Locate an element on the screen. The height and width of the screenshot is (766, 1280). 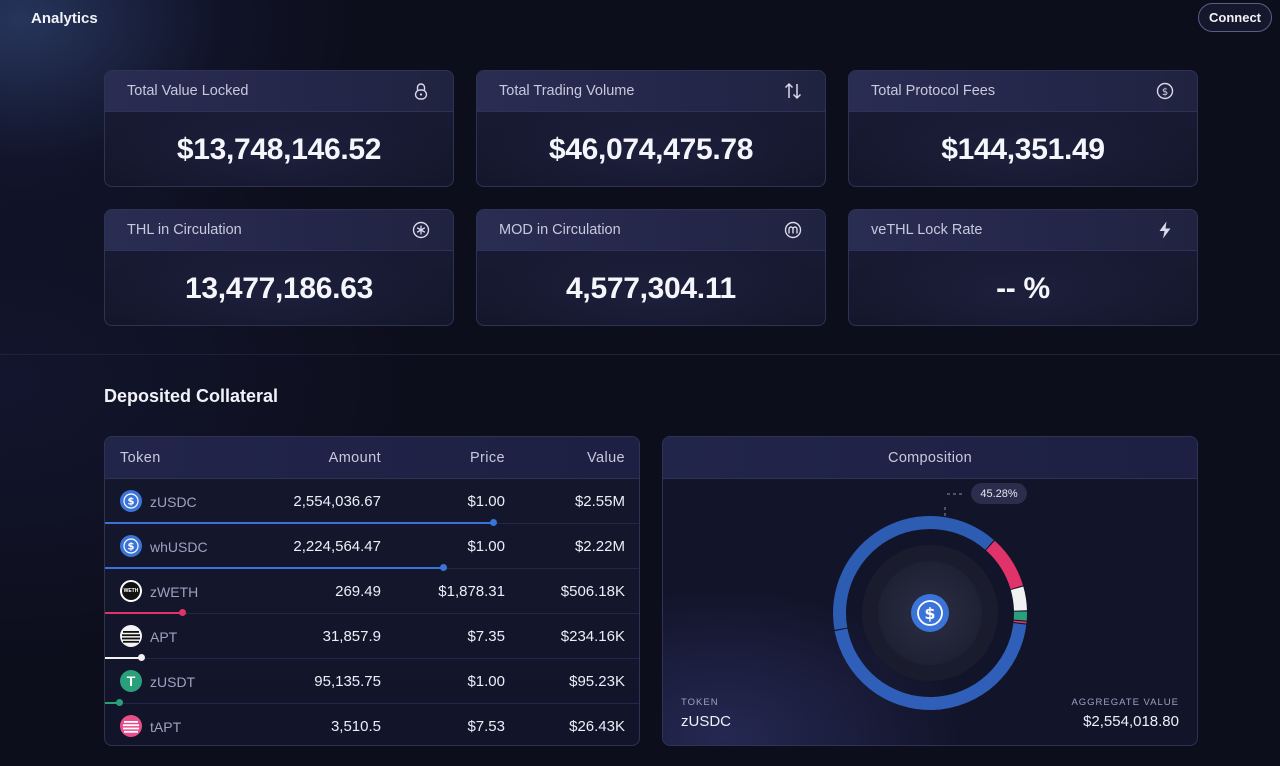
callout-line is located at coordinates (953, 504).